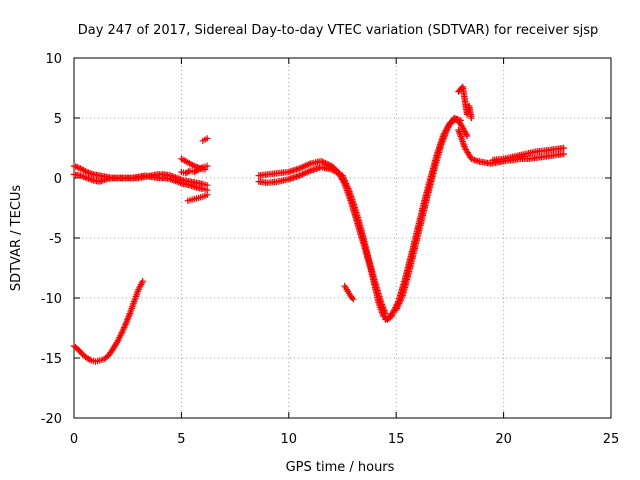 The width and height of the screenshot is (640, 480). Describe the element at coordinates (55, 239) in the screenshot. I see `y-tick-label: -5` at that location.